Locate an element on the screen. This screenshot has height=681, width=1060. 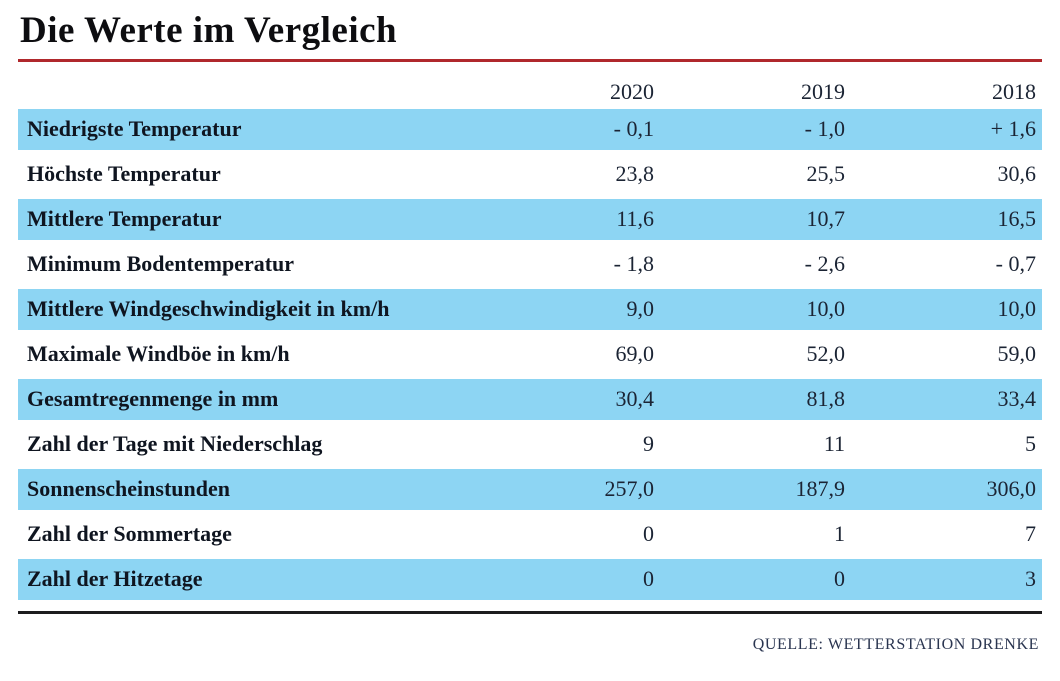
value-cell-2020: 30,4 is located at coordinates (635, 399).